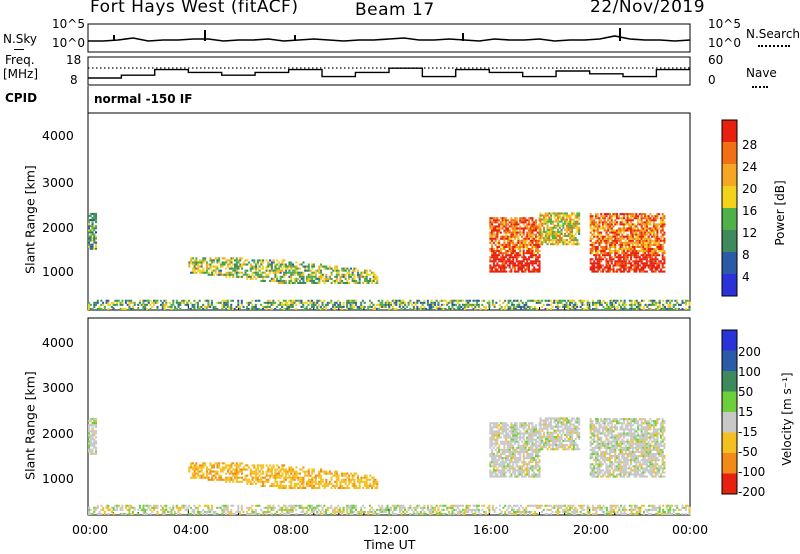 Image resolution: width=800 pixels, height=554 pixels. What do you see at coordinates (291, 529) in the screenshot?
I see `time-tick-2: 08:00` at bounding box center [291, 529].